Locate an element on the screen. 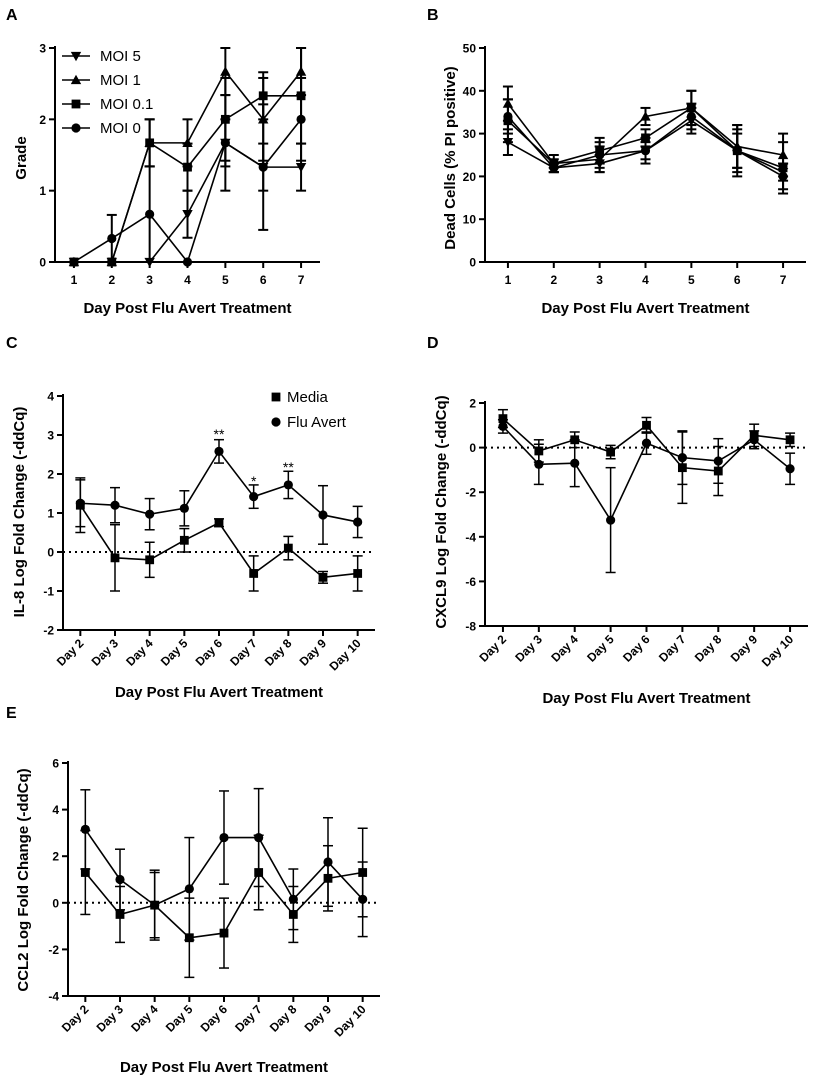  legend-marker-flu-avert is located at coordinates (276, 422).